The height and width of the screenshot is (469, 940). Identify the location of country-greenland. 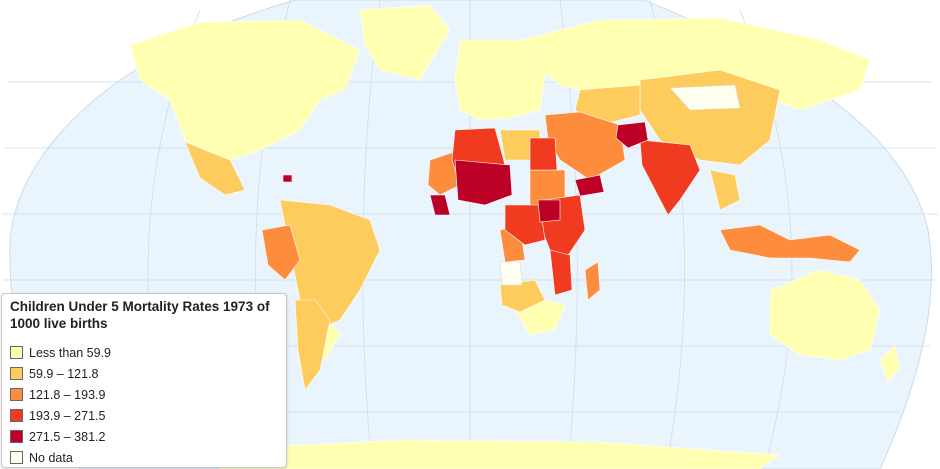
(405, 42).